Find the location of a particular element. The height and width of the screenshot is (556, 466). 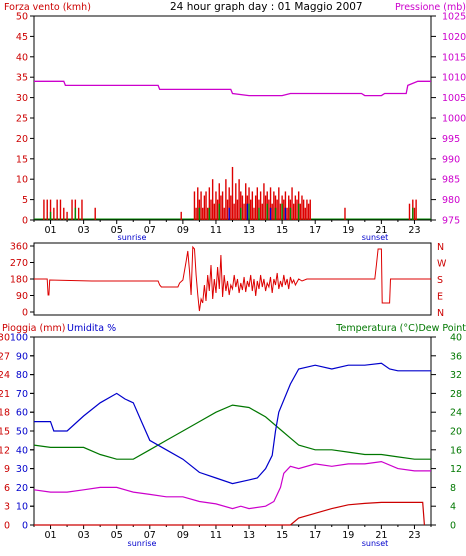

temperature-y-label: 0 is located at coordinates (453, 526).